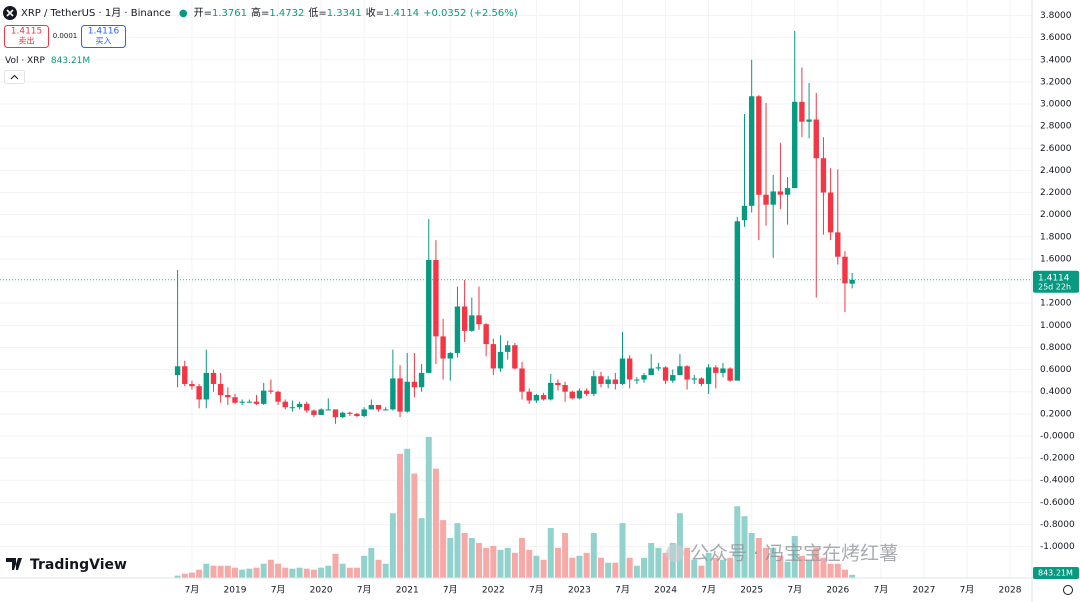 This screenshot has width=1080, height=602. What do you see at coordinates (1068, 590) in the screenshot?
I see `settings-icon` at bounding box center [1068, 590].